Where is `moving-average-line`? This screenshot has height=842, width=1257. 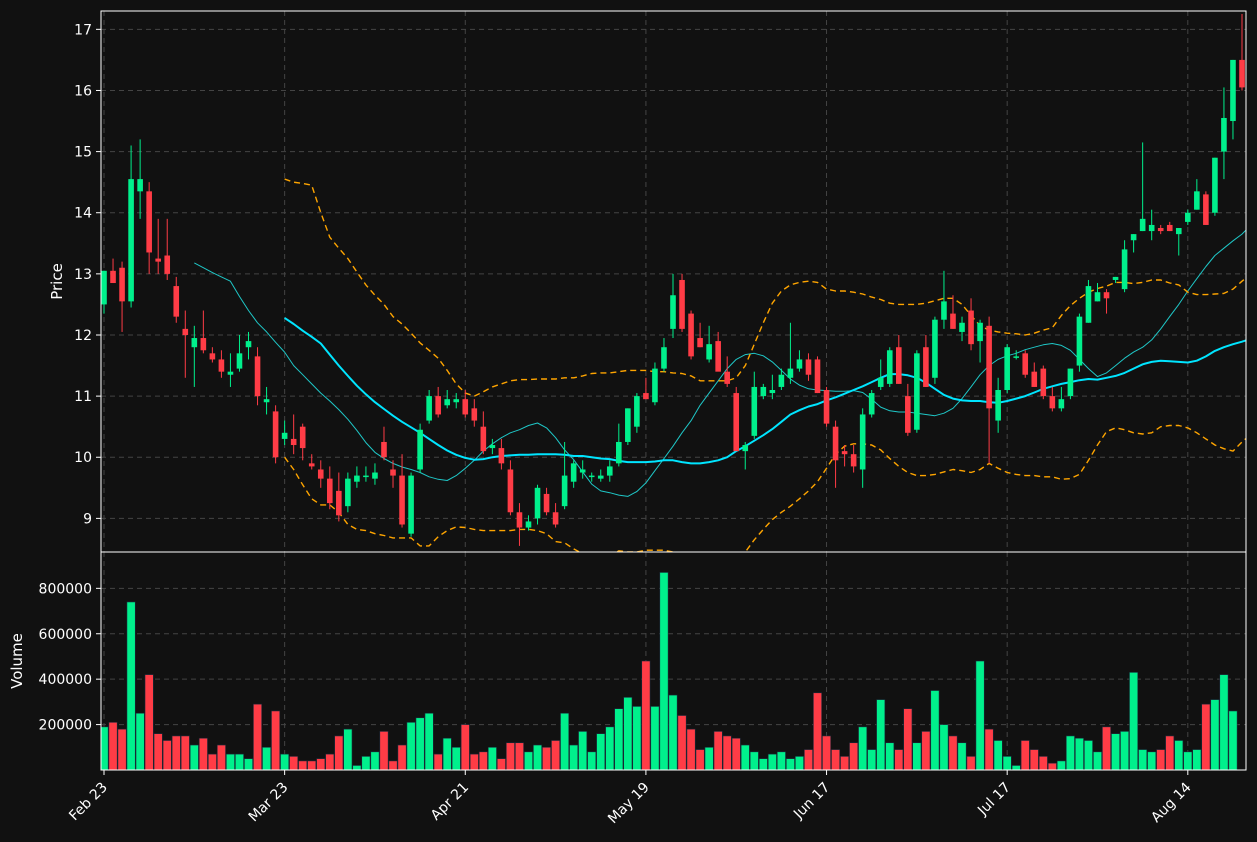 moving-average-line is located at coordinates (765, 391).